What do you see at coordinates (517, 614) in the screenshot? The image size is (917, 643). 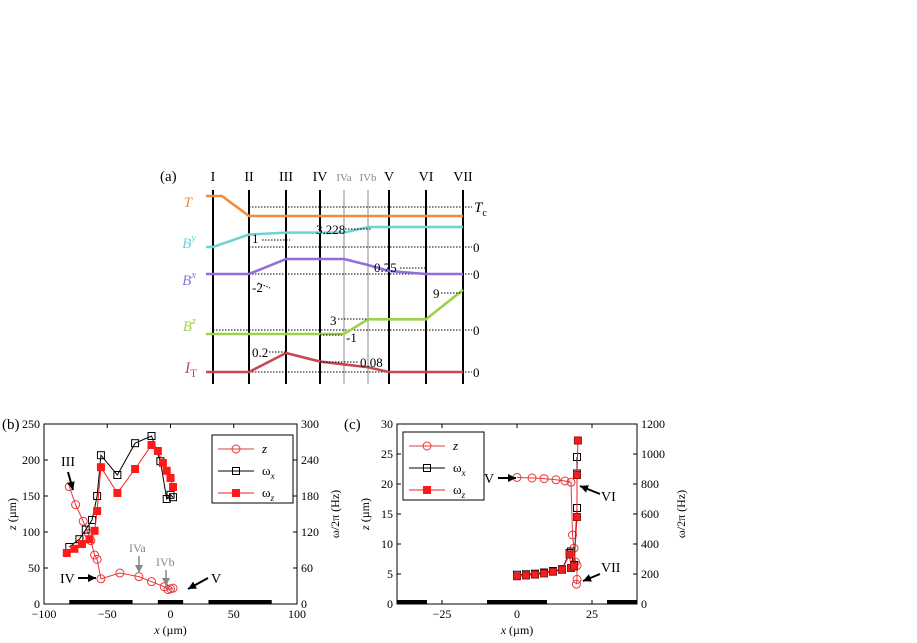 I see `x-tick-label-1: 0` at bounding box center [517, 614].